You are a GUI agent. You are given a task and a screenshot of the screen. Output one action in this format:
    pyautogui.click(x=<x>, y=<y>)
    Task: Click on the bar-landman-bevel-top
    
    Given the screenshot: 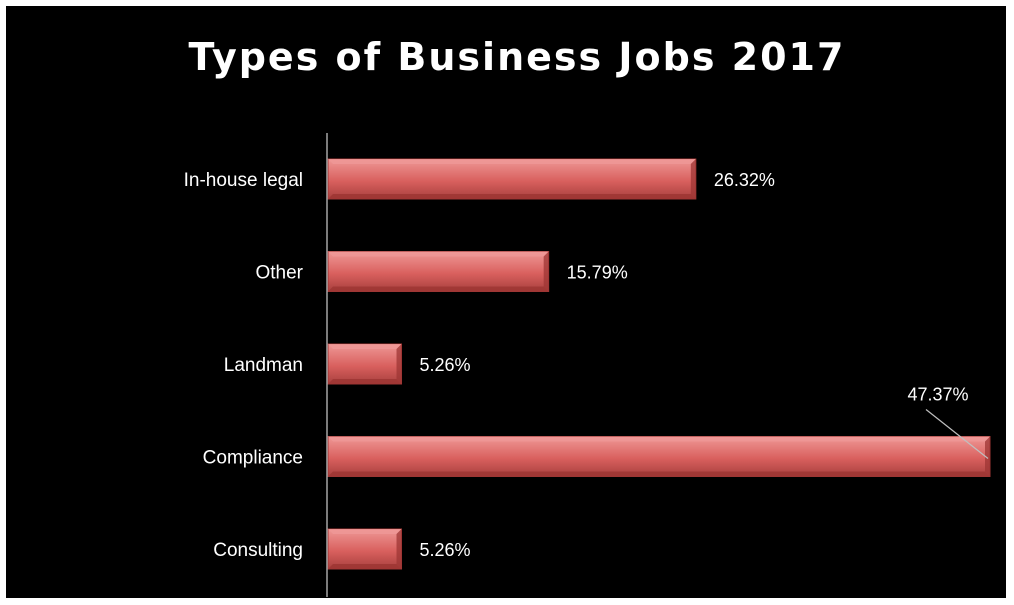 What is the action you would take?
    pyautogui.click(x=365, y=346)
    